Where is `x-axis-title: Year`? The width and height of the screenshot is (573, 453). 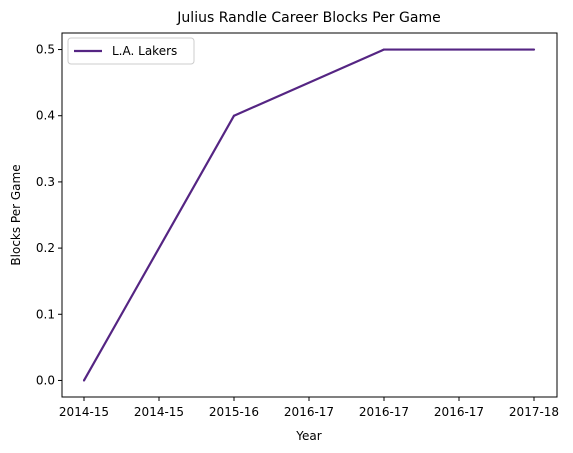 x-axis-title: Year is located at coordinates (308, 436).